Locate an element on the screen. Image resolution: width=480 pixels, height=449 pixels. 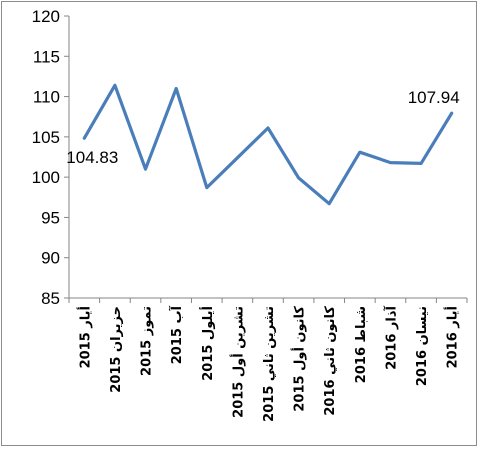
y-tick-label: 100 is located at coordinates (46, 177).